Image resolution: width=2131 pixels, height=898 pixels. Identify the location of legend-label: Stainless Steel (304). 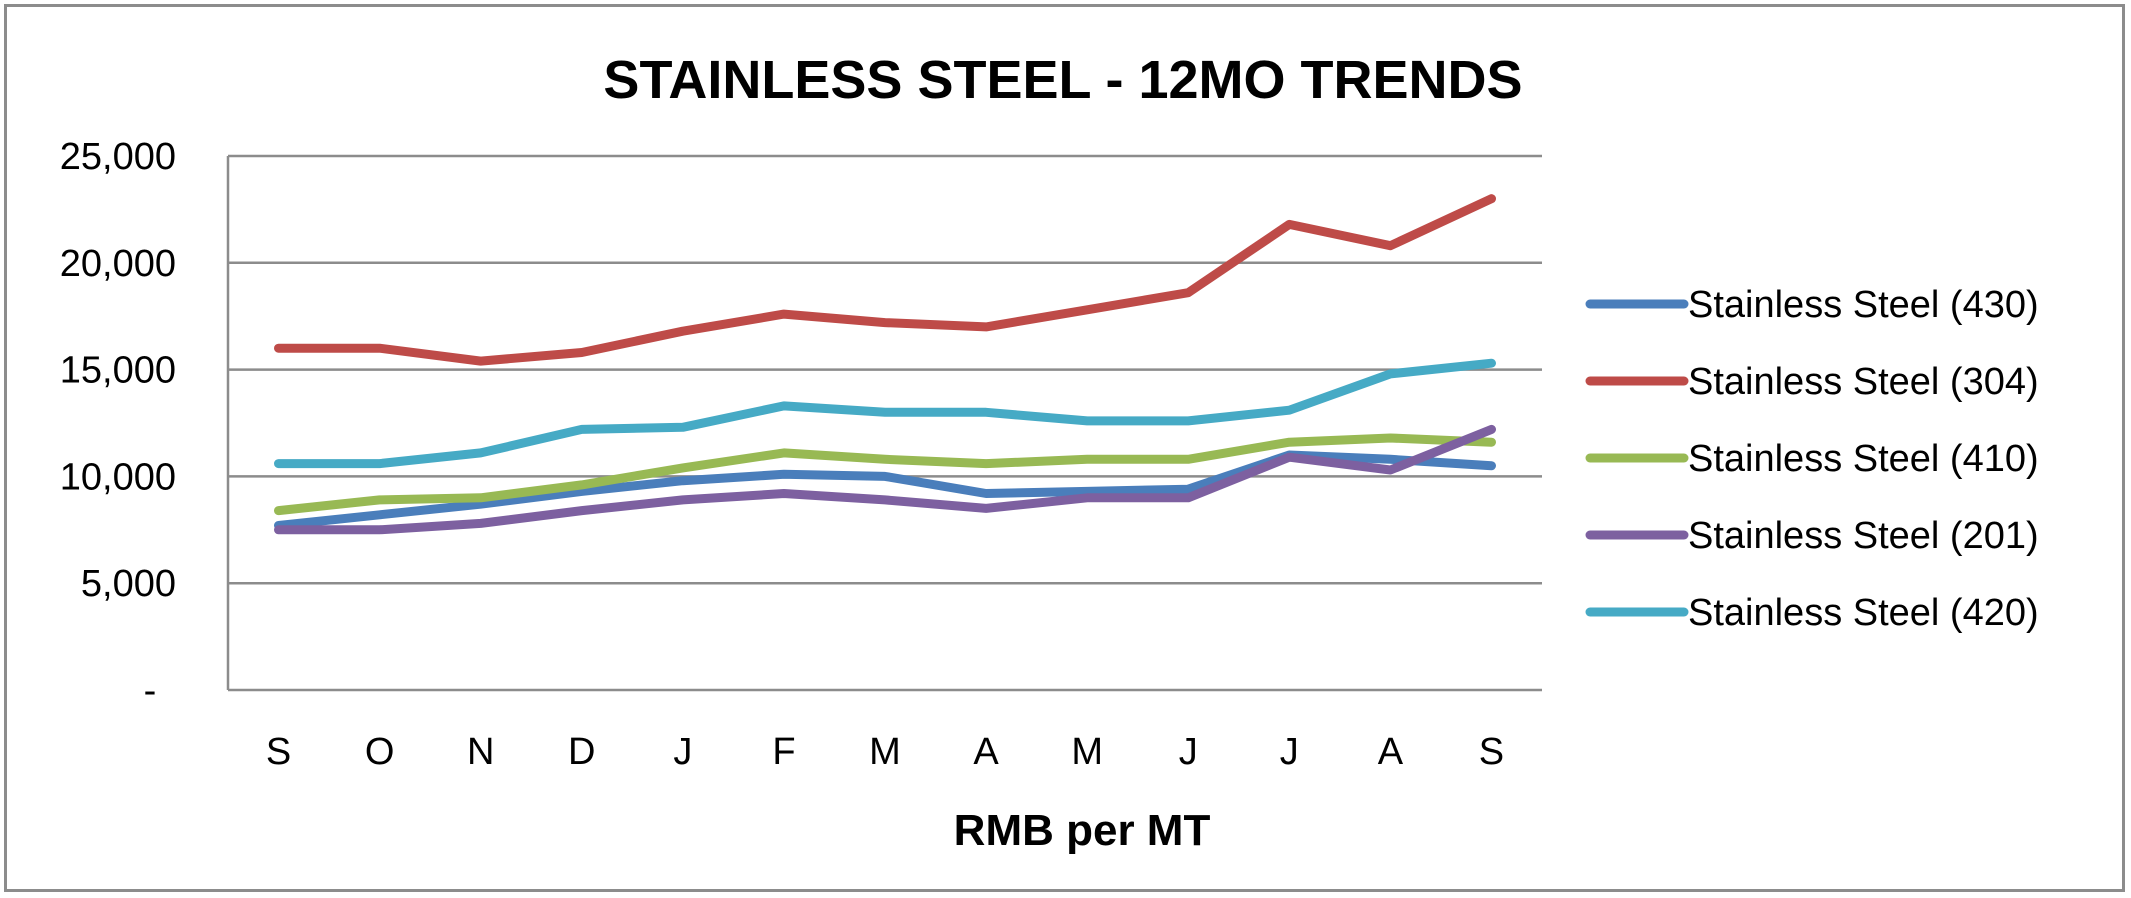
(1863, 382).